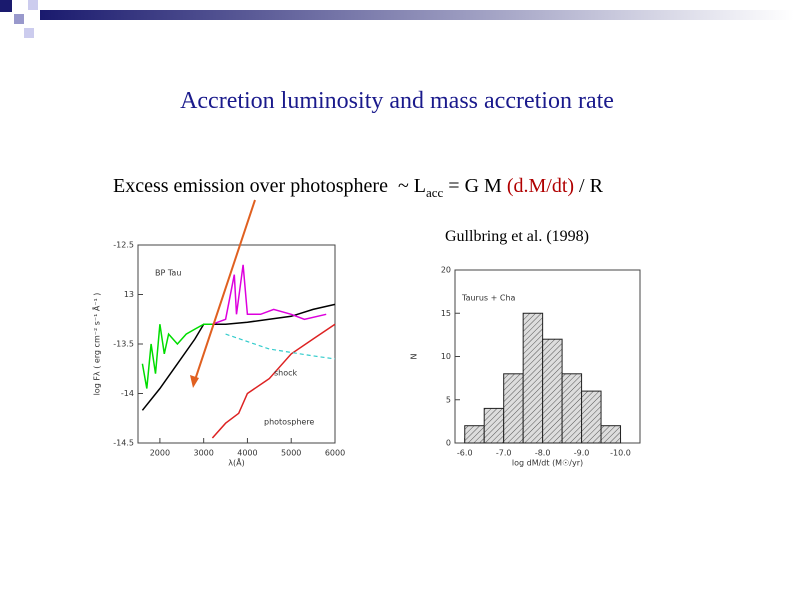 The height and width of the screenshot is (595, 794). Describe the element at coordinates (543, 453) in the screenshot. I see `x-tick-label: -8.0` at that location.